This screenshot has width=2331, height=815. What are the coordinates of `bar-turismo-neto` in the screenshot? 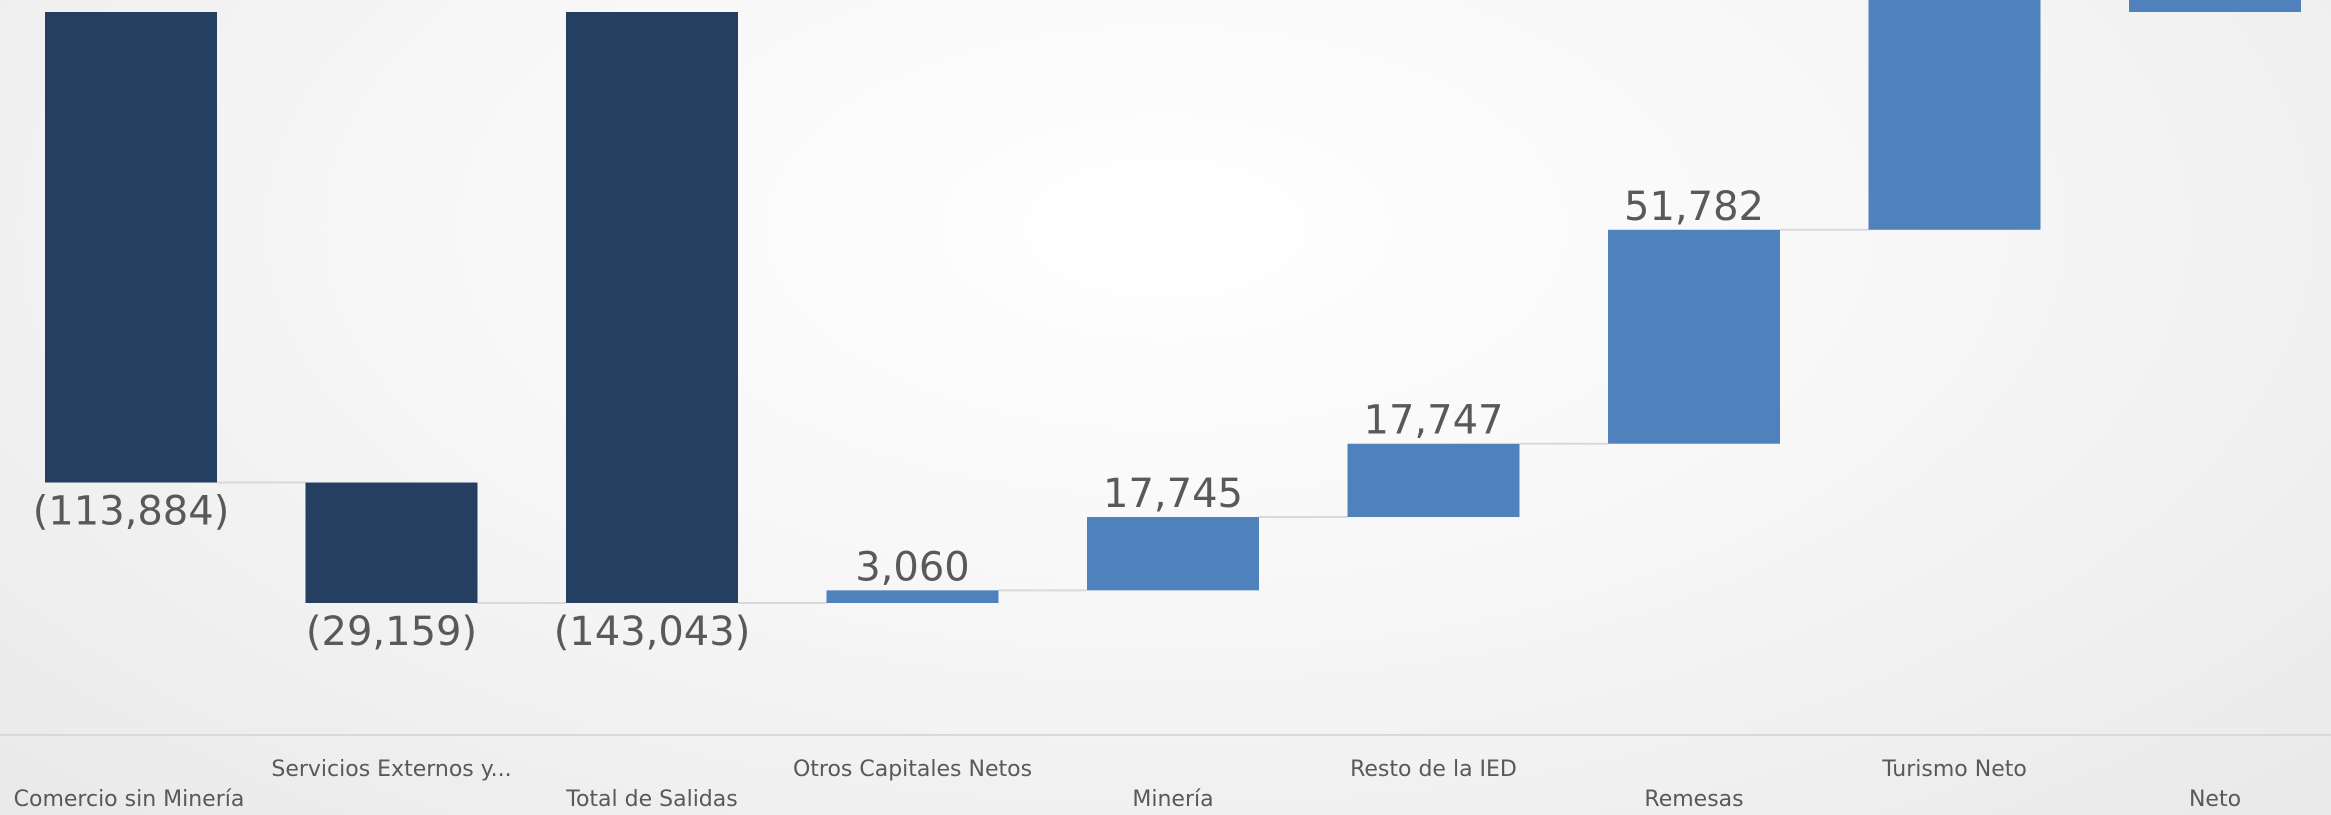 It's located at (1954, 115).